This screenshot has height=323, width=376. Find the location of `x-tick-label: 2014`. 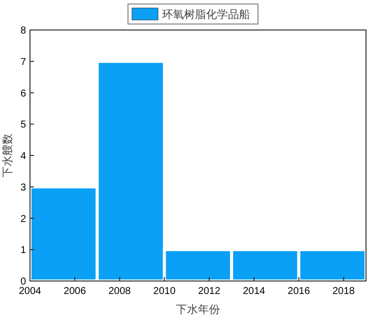

x-tick-label: 2014 is located at coordinates (254, 291).